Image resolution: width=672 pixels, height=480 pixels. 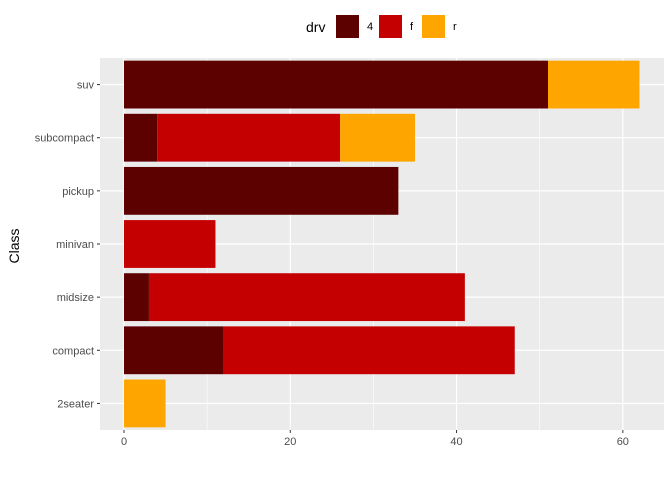 What do you see at coordinates (369, 350) in the screenshot?
I see `bar-compact-f` at bounding box center [369, 350].